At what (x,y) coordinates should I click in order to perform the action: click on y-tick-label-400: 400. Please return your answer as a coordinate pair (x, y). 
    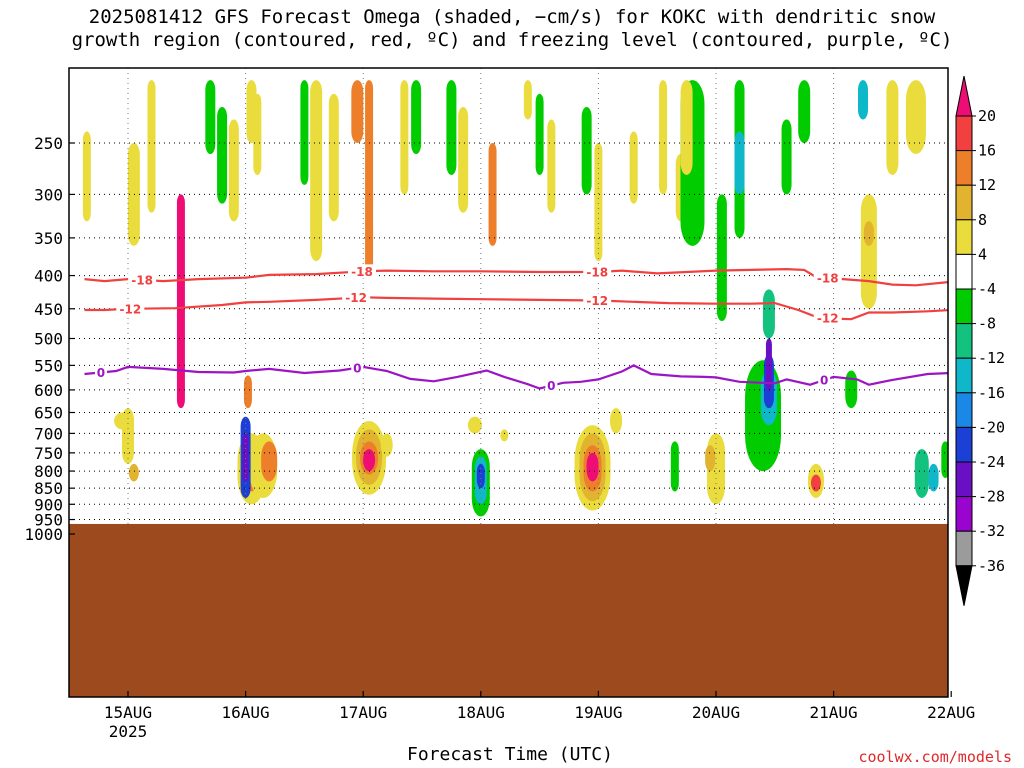
    Looking at the image, I should click on (48, 276).